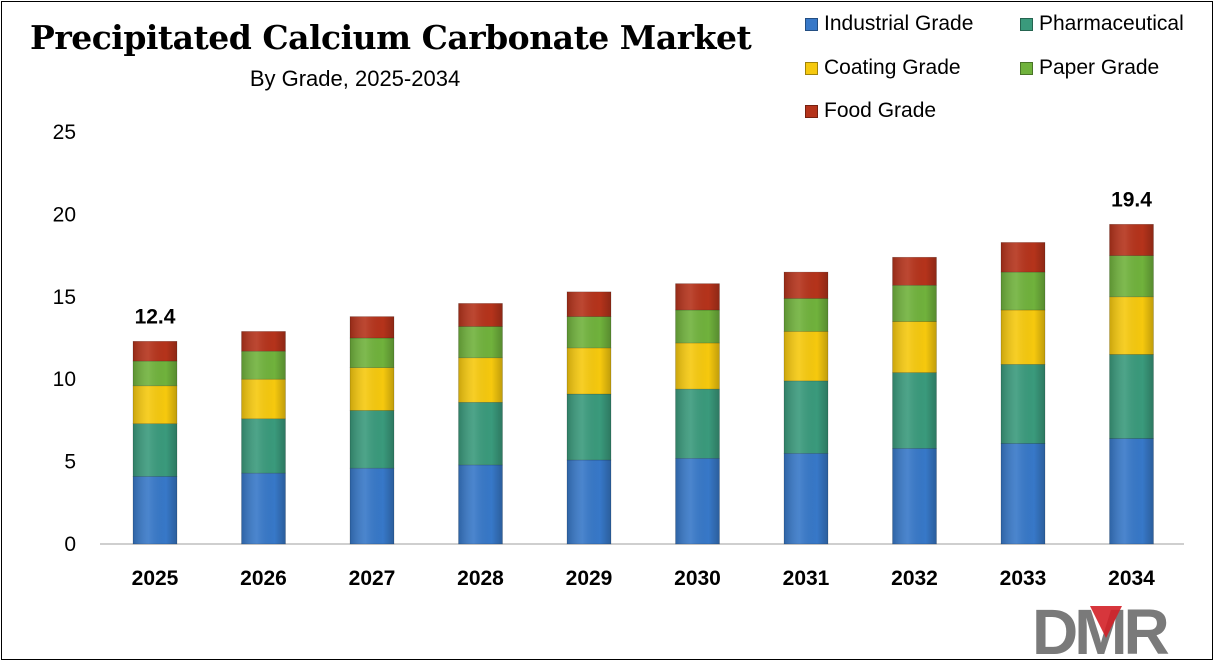  What do you see at coordinates (589, 578) in the screenshot?
I see `x-tick-label: 2029` at bounding box center [589, 578].